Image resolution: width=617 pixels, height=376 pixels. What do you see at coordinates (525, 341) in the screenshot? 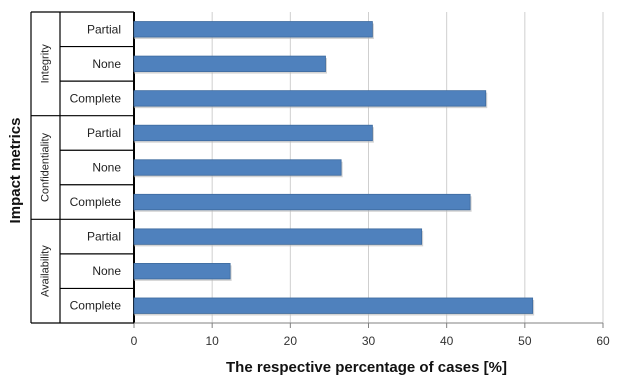
I see `x-tick-label: 50` at bounding box center [525, 341].